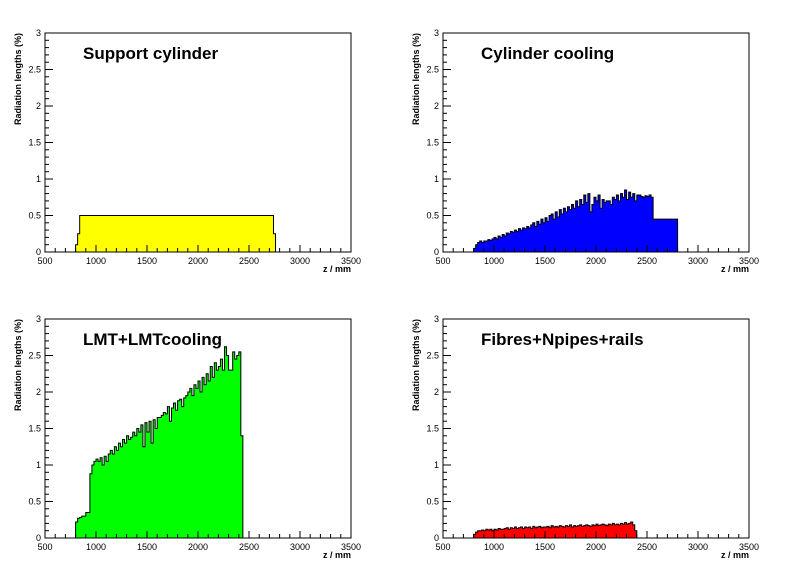 The height and width of the screenshot is (572, 796). What do you see at coordinates (562, 339) in the screenshot?
I see `panel-title: Fibres+Npipes+rails` at bounding box center [562, 339].